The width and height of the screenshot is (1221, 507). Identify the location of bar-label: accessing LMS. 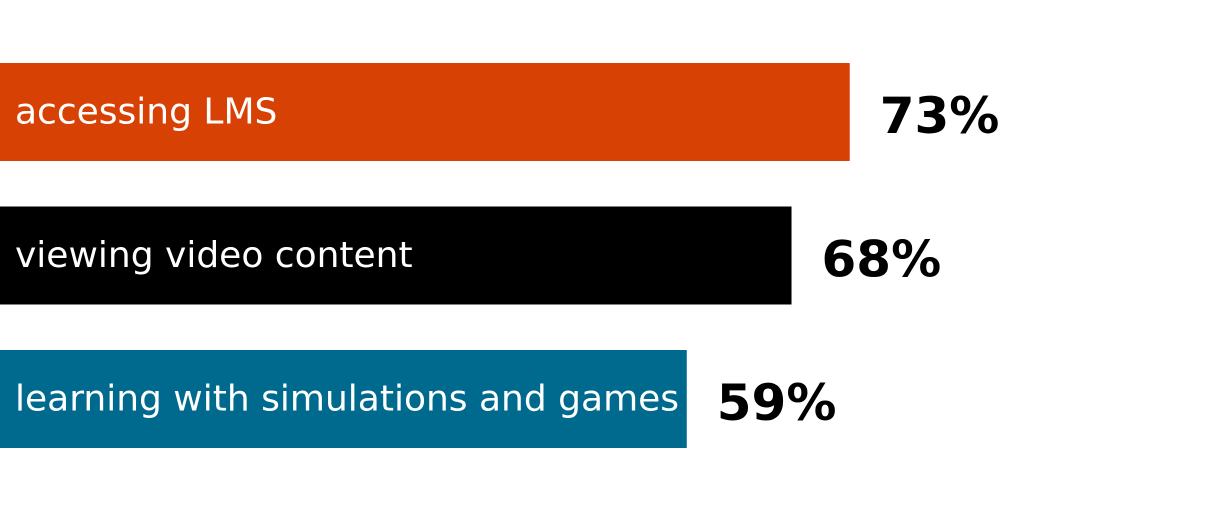
(146, 112).